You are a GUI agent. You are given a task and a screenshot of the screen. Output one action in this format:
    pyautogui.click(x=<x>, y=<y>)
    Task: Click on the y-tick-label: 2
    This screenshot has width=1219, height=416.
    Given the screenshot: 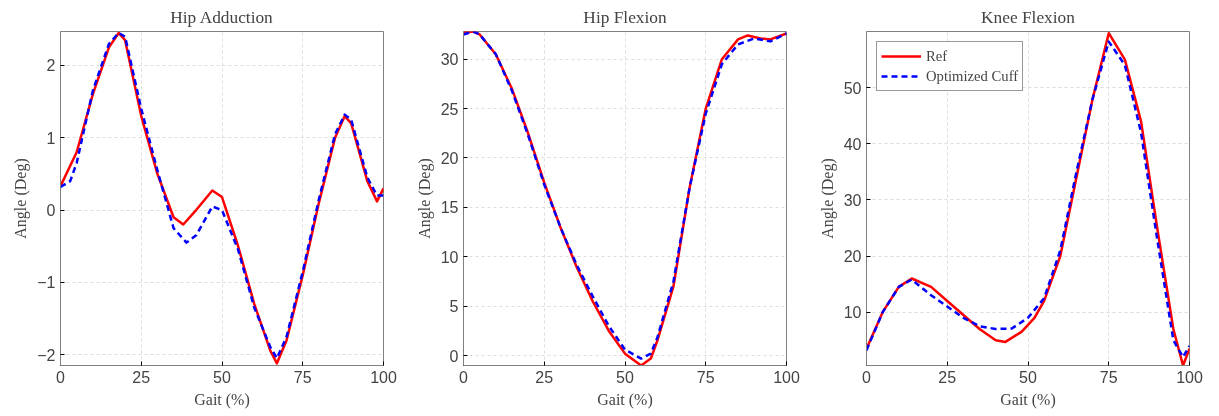 What is the action you would take?
    pyautogui.click(x=51, y=66)
    